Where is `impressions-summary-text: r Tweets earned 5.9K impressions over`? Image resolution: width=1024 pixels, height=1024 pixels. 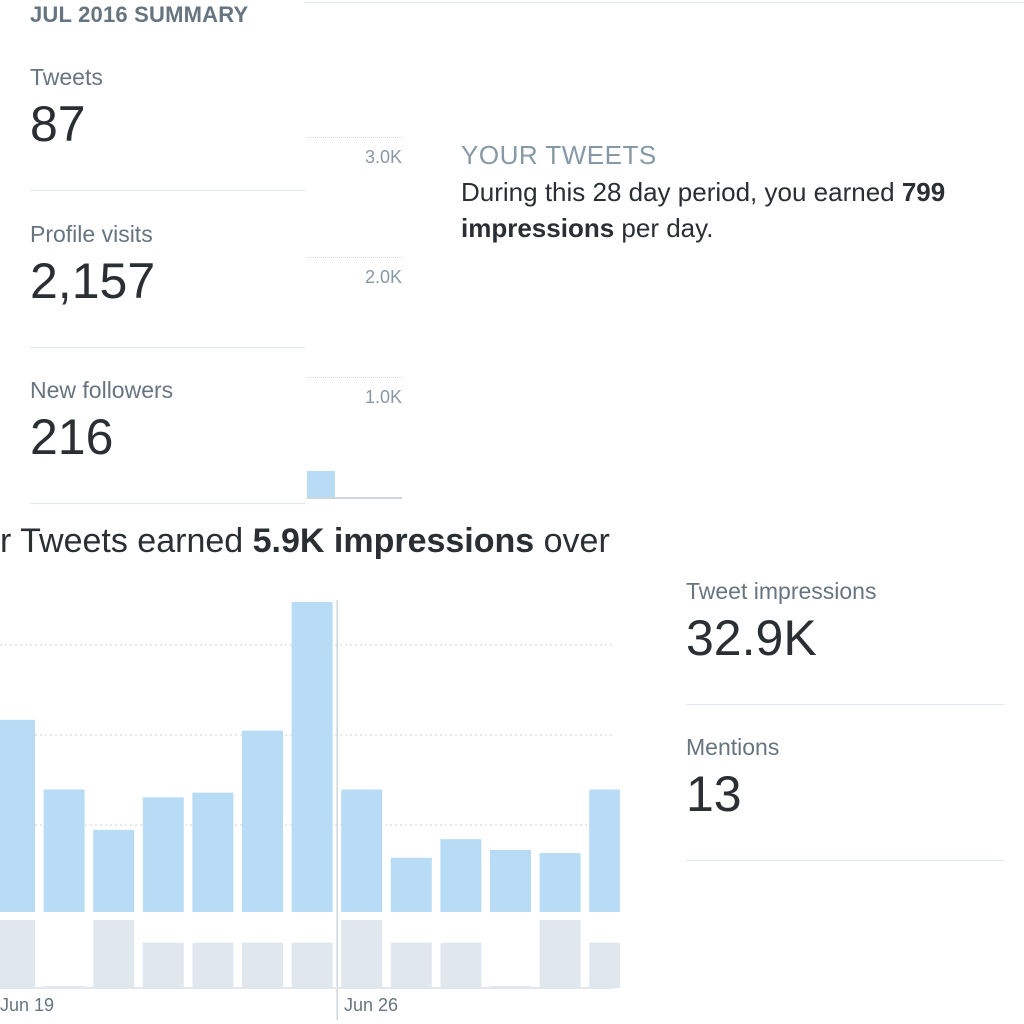 impressions-summary-text: r Tweets earned 5.9K impressions over is located at coordinates (305, 541).